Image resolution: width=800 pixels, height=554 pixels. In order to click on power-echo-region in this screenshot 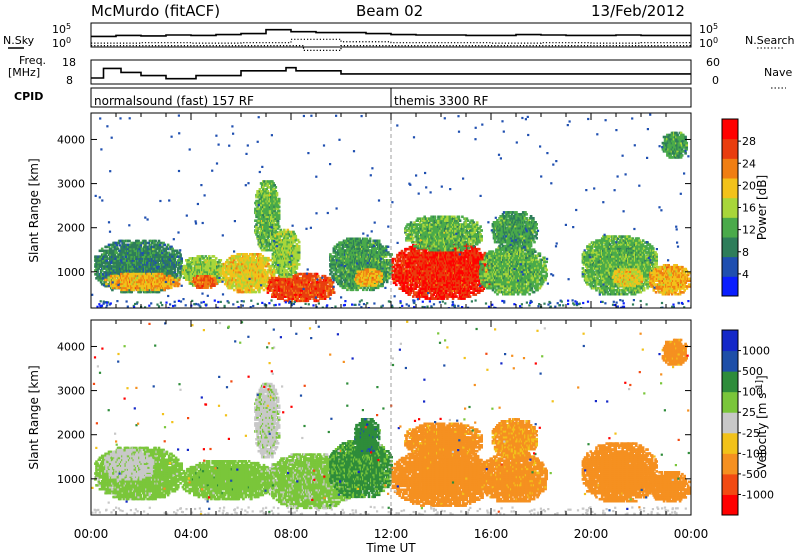, I will do `click(204, 282)`.